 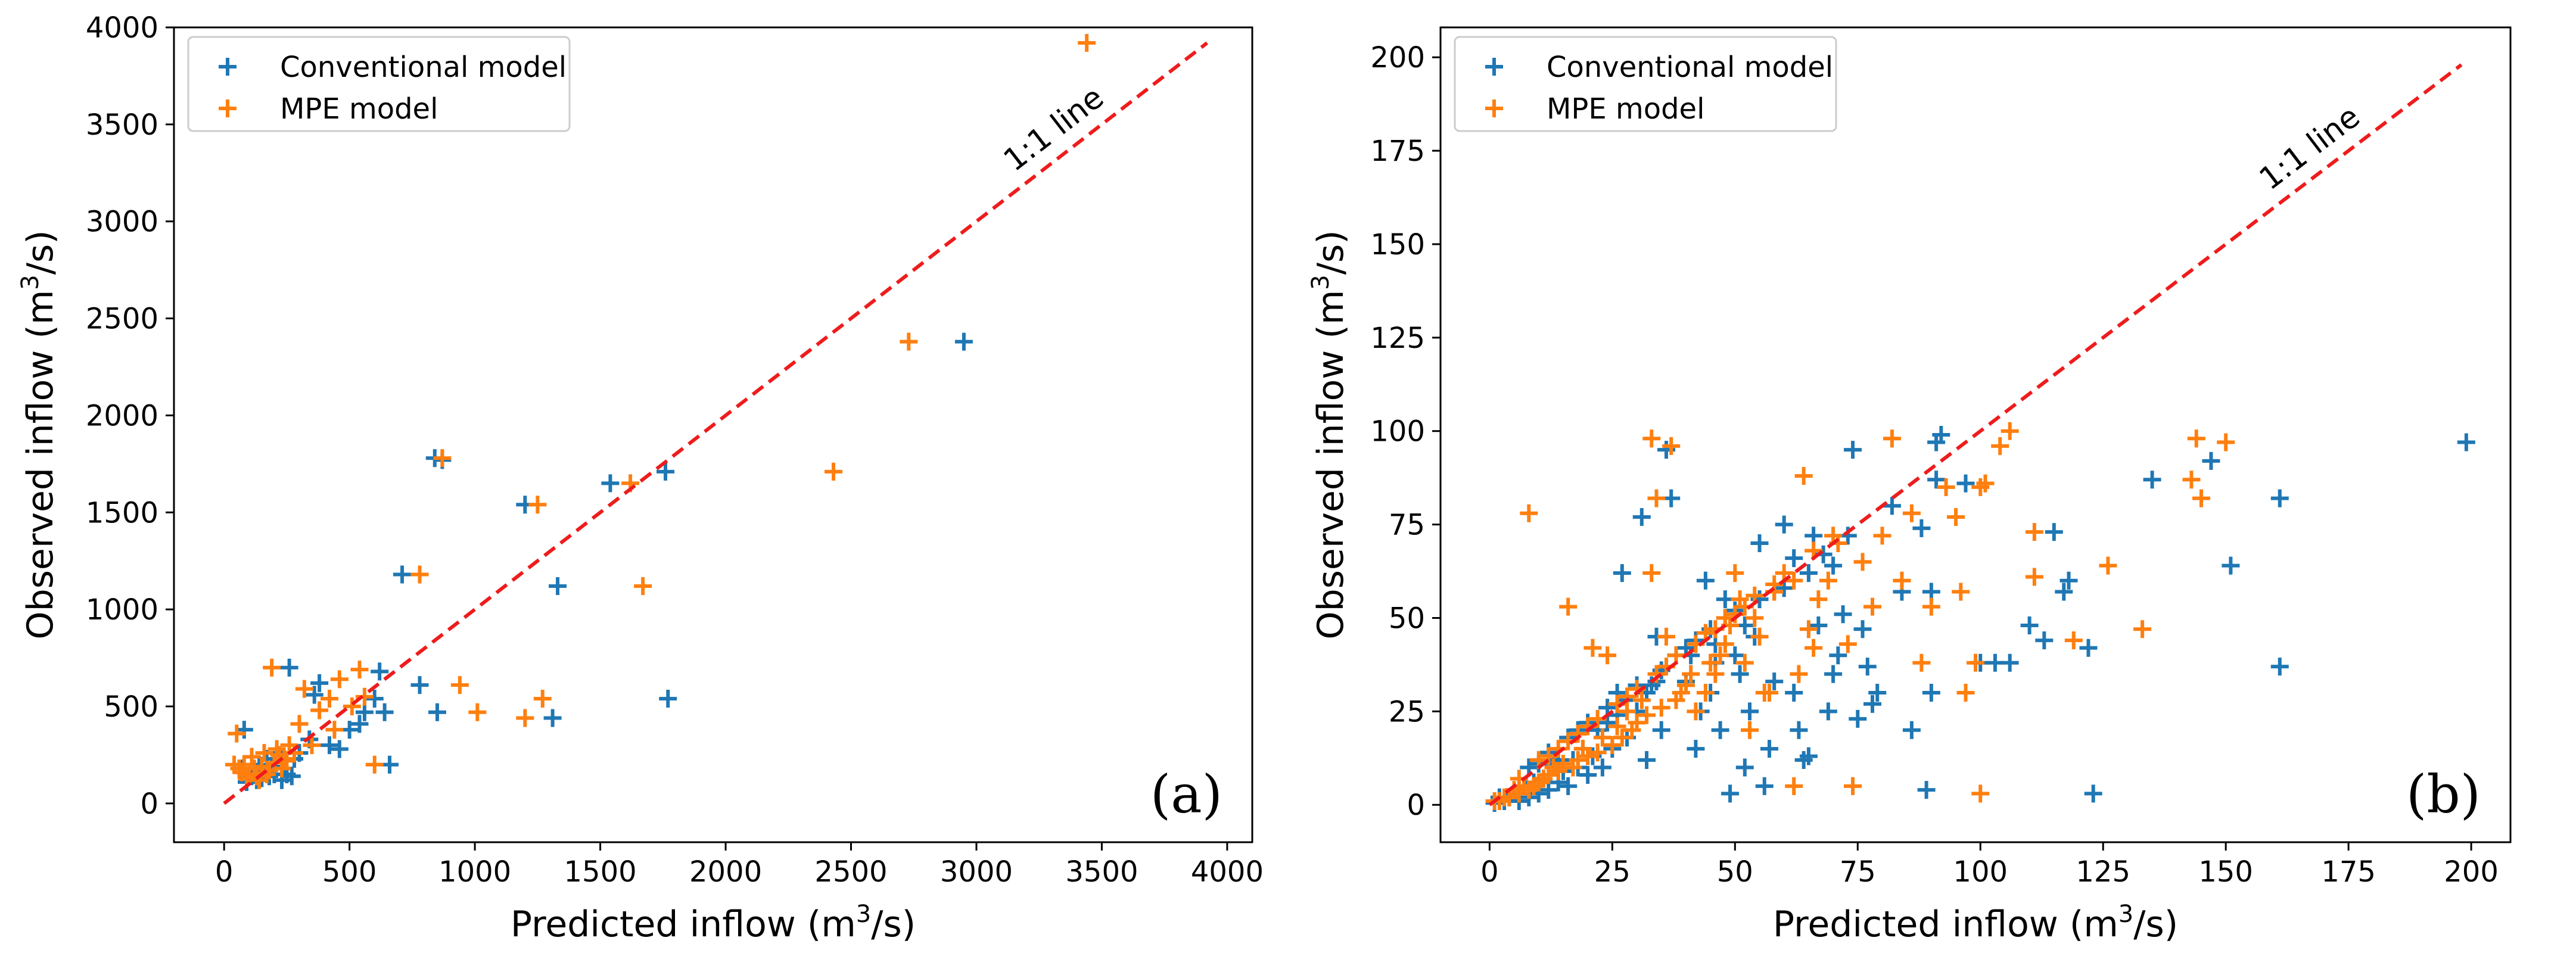 I want to click on y-tick-label: 150, so click(x=1397, y=244).